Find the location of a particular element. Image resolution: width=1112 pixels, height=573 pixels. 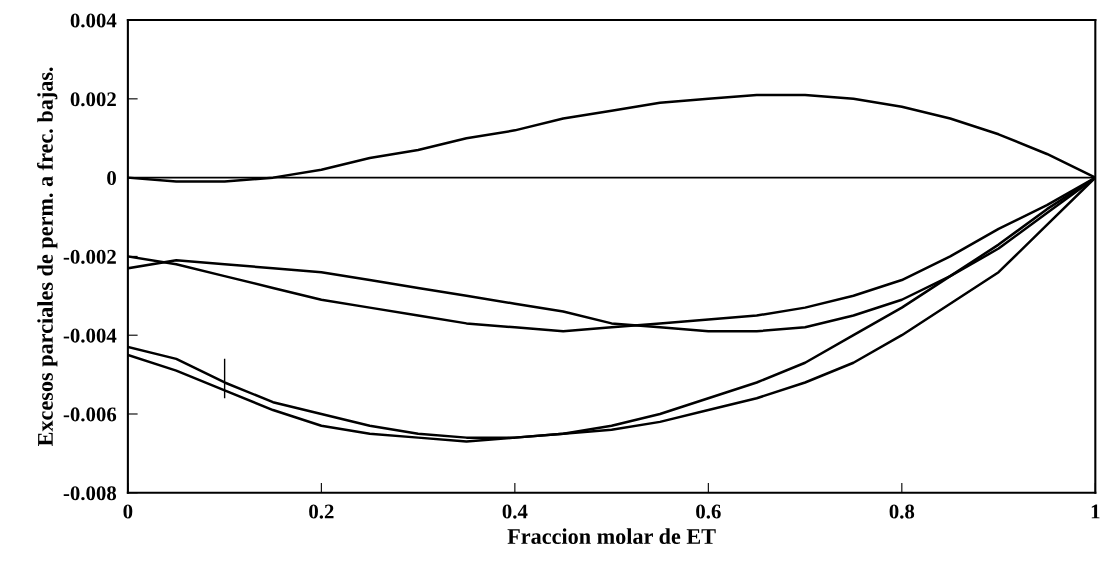

x-axis-title: Fraccion molar de ET is located at coordinates (611, 536).